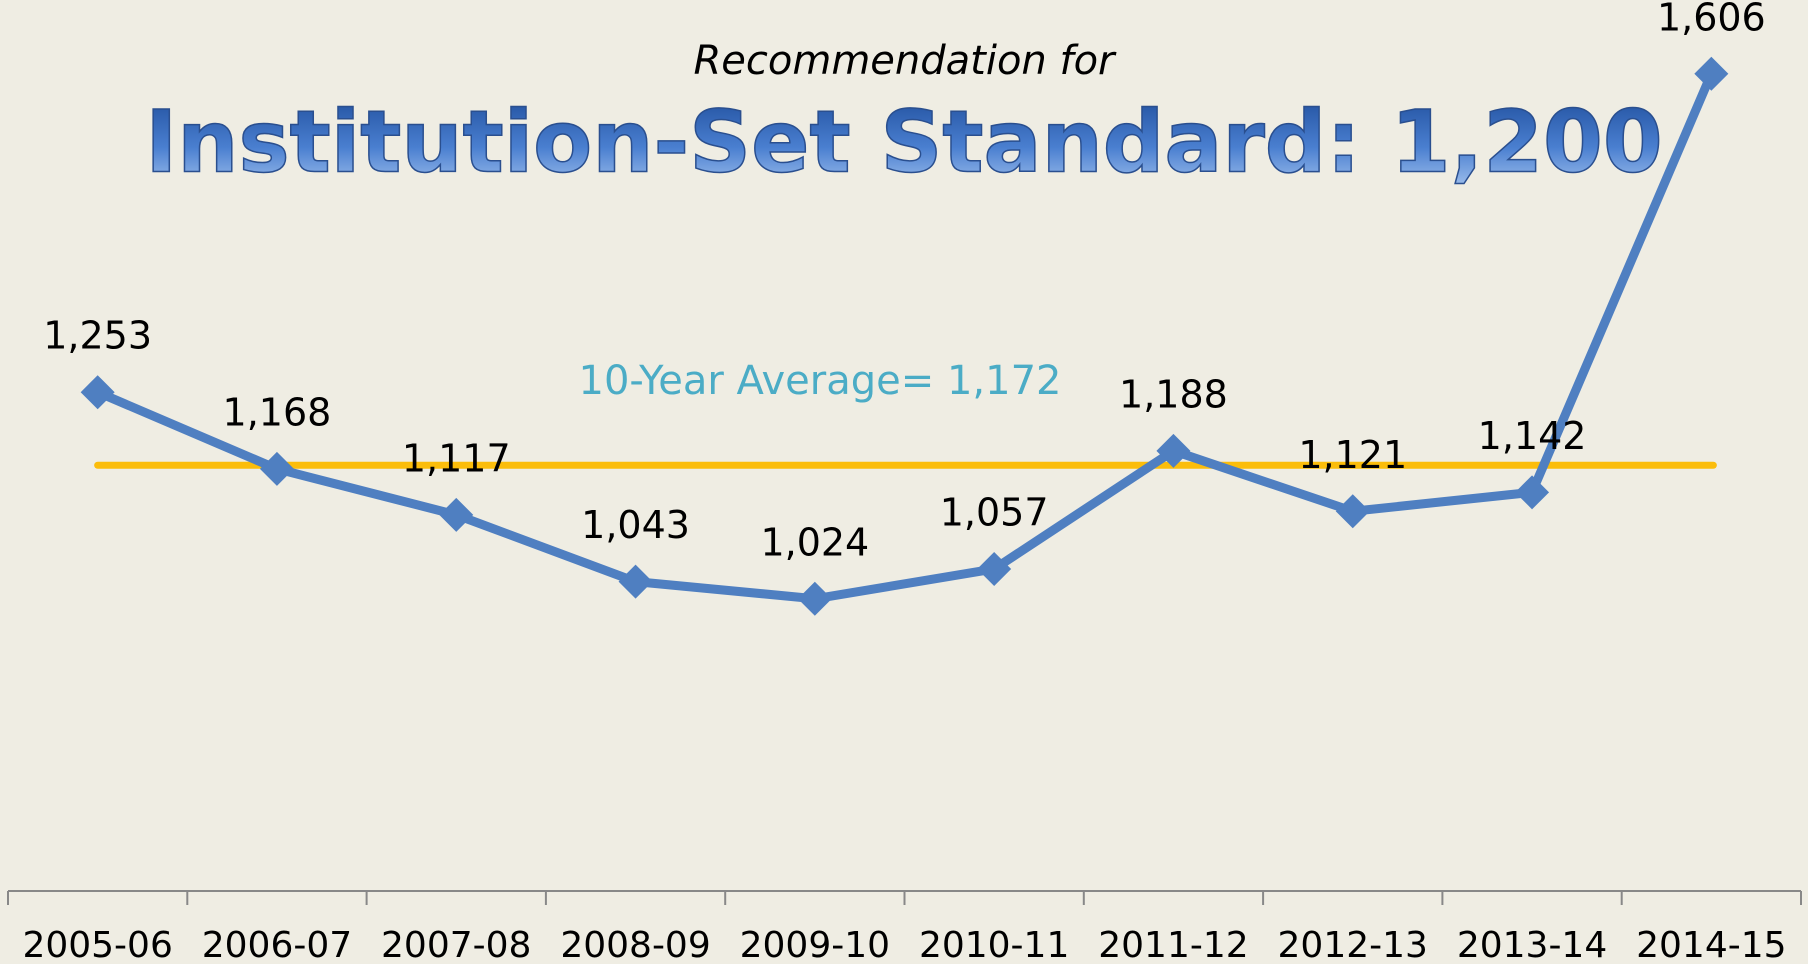 Image resolution: width=1808 pixels, height=964 pixels. What do you see at coordinates (1532, 944) in the screenshot?
I see `x-tick-label: 2013-14` at bounding box center [1532, 944].